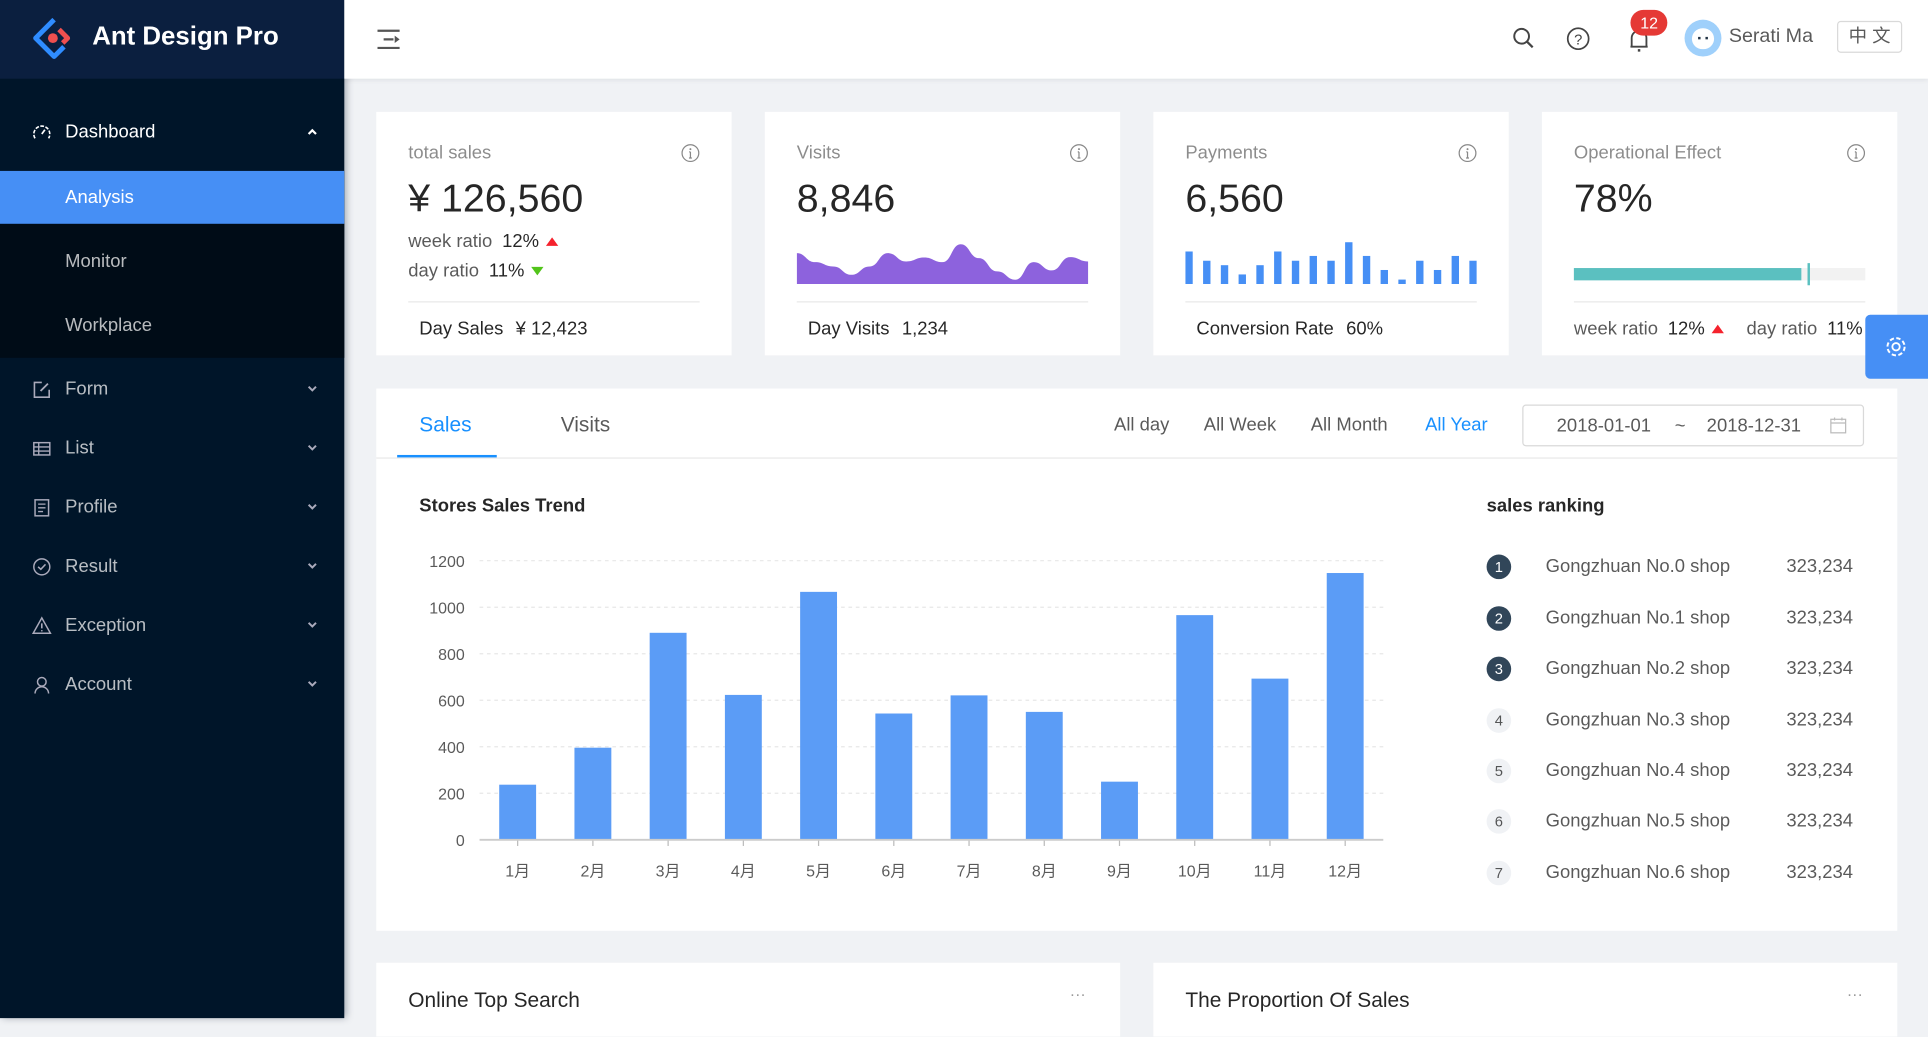 This screenshot has height=1037, width=1928. What do you see at coordinates (585, 425) in the screenshot?
I see `tab-visits: Visits` at bounding box center [585, 425].